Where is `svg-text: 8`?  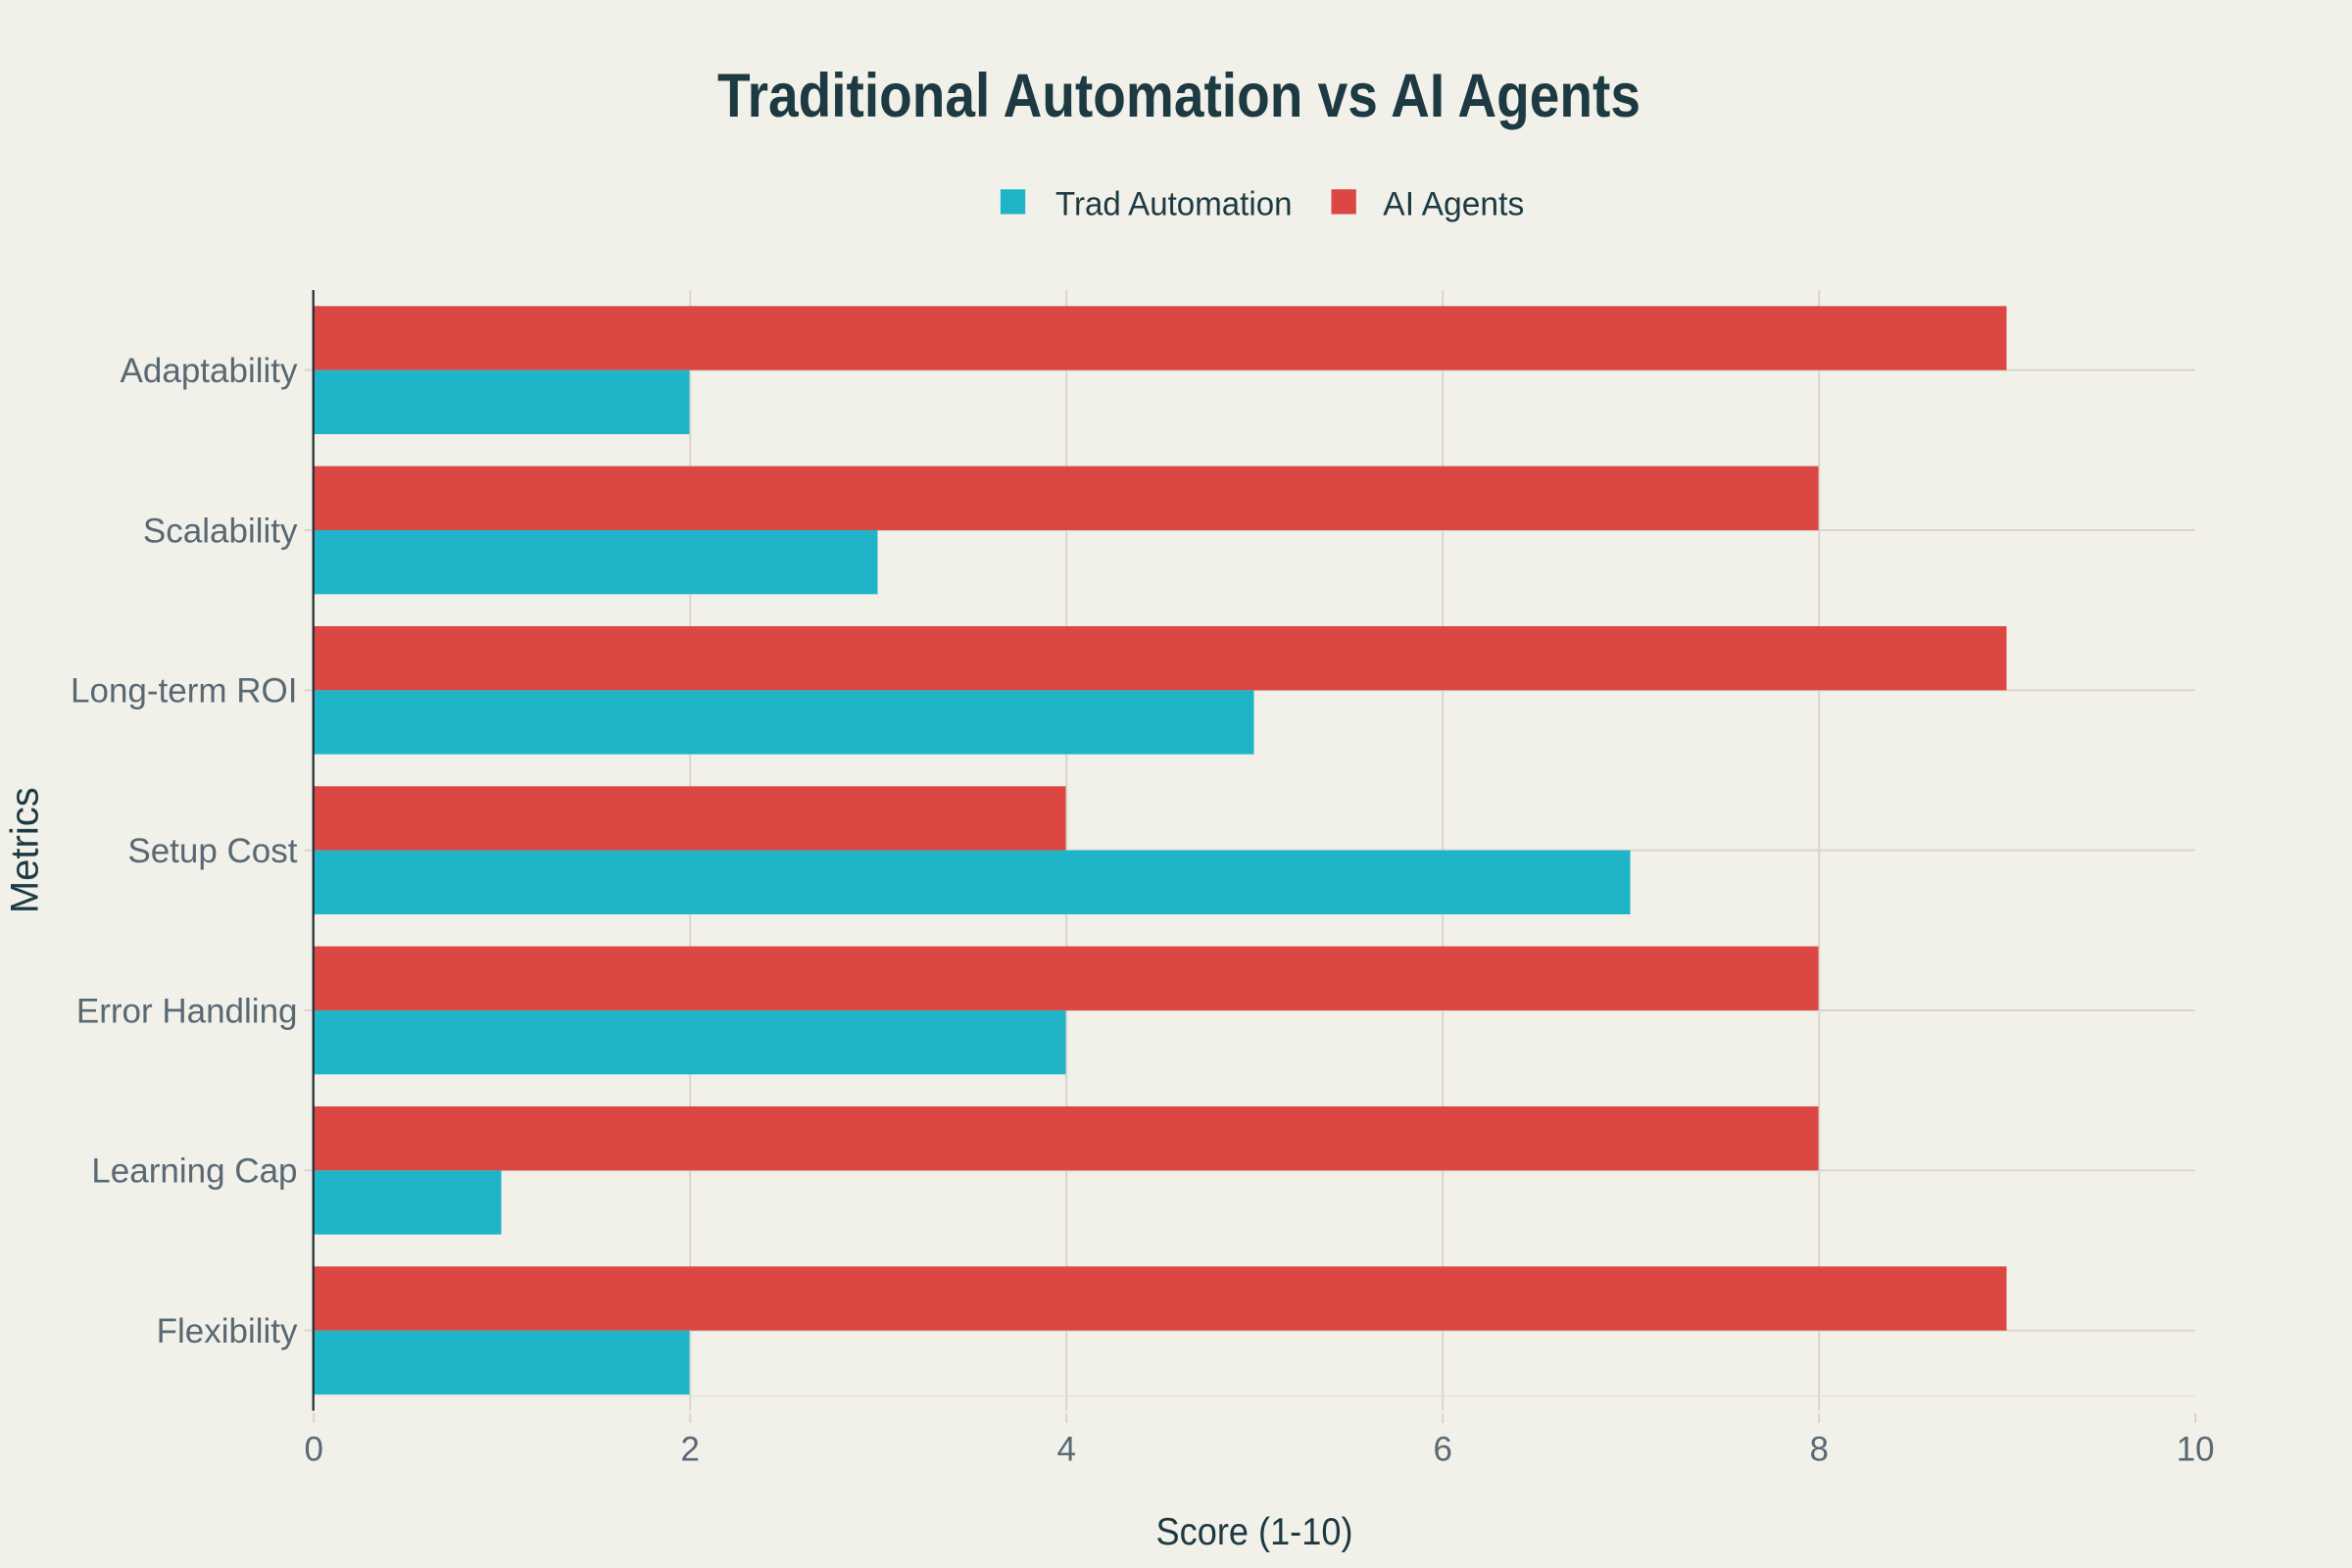
svg-text: 8 is located at coordinates (1818, 1450).